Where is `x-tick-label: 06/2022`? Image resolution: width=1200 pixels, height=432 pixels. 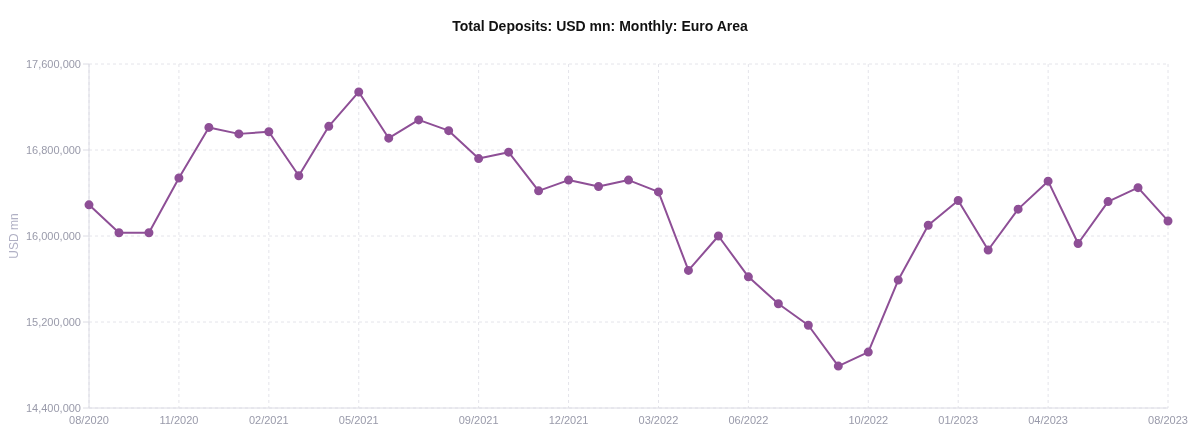 x-tick-label: 06/2022 is located at coordinates (748, 419).